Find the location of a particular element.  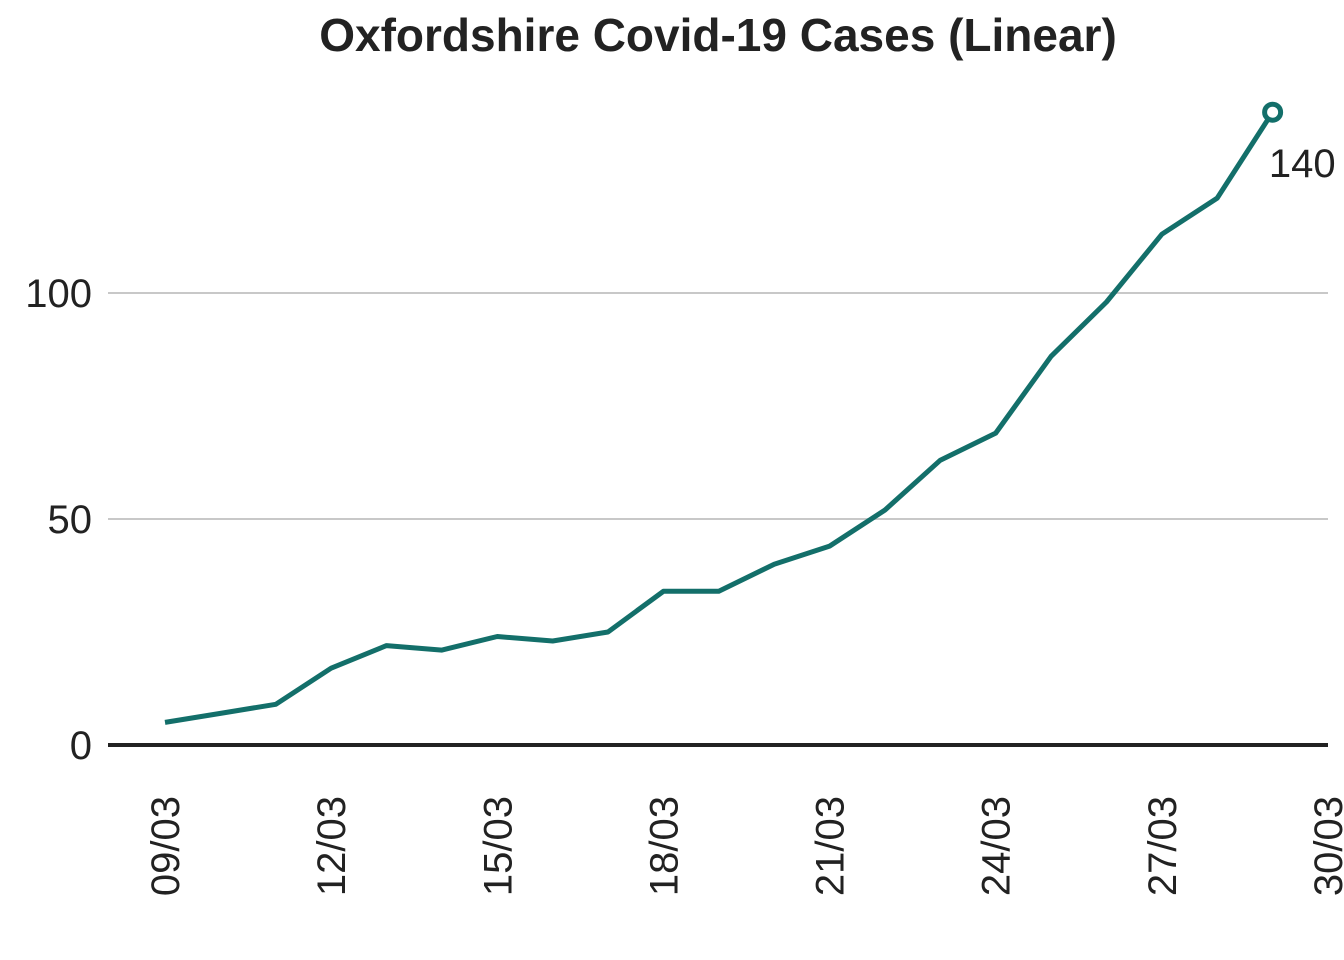

x-tick-label-27-03: 27/03 is located at coordinates (1163, 846).